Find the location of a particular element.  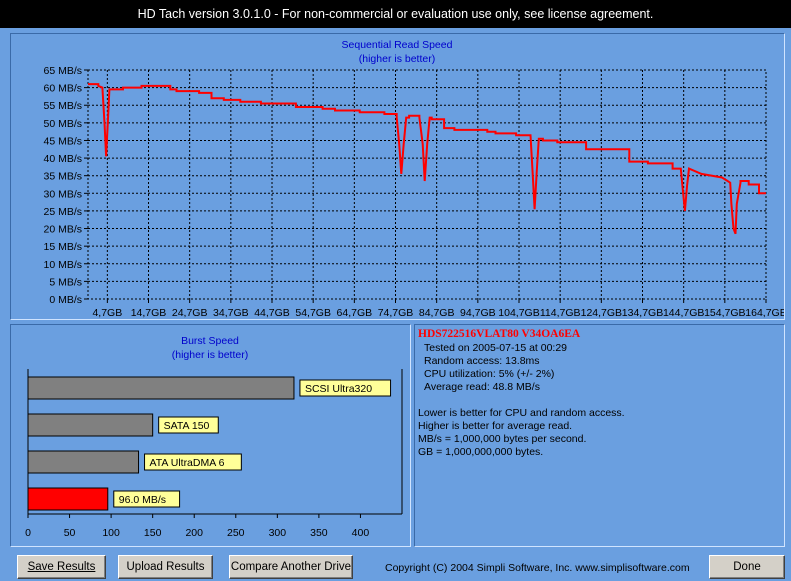

random-access: Random access: 13.8ms is located at coordinates (482, 361).